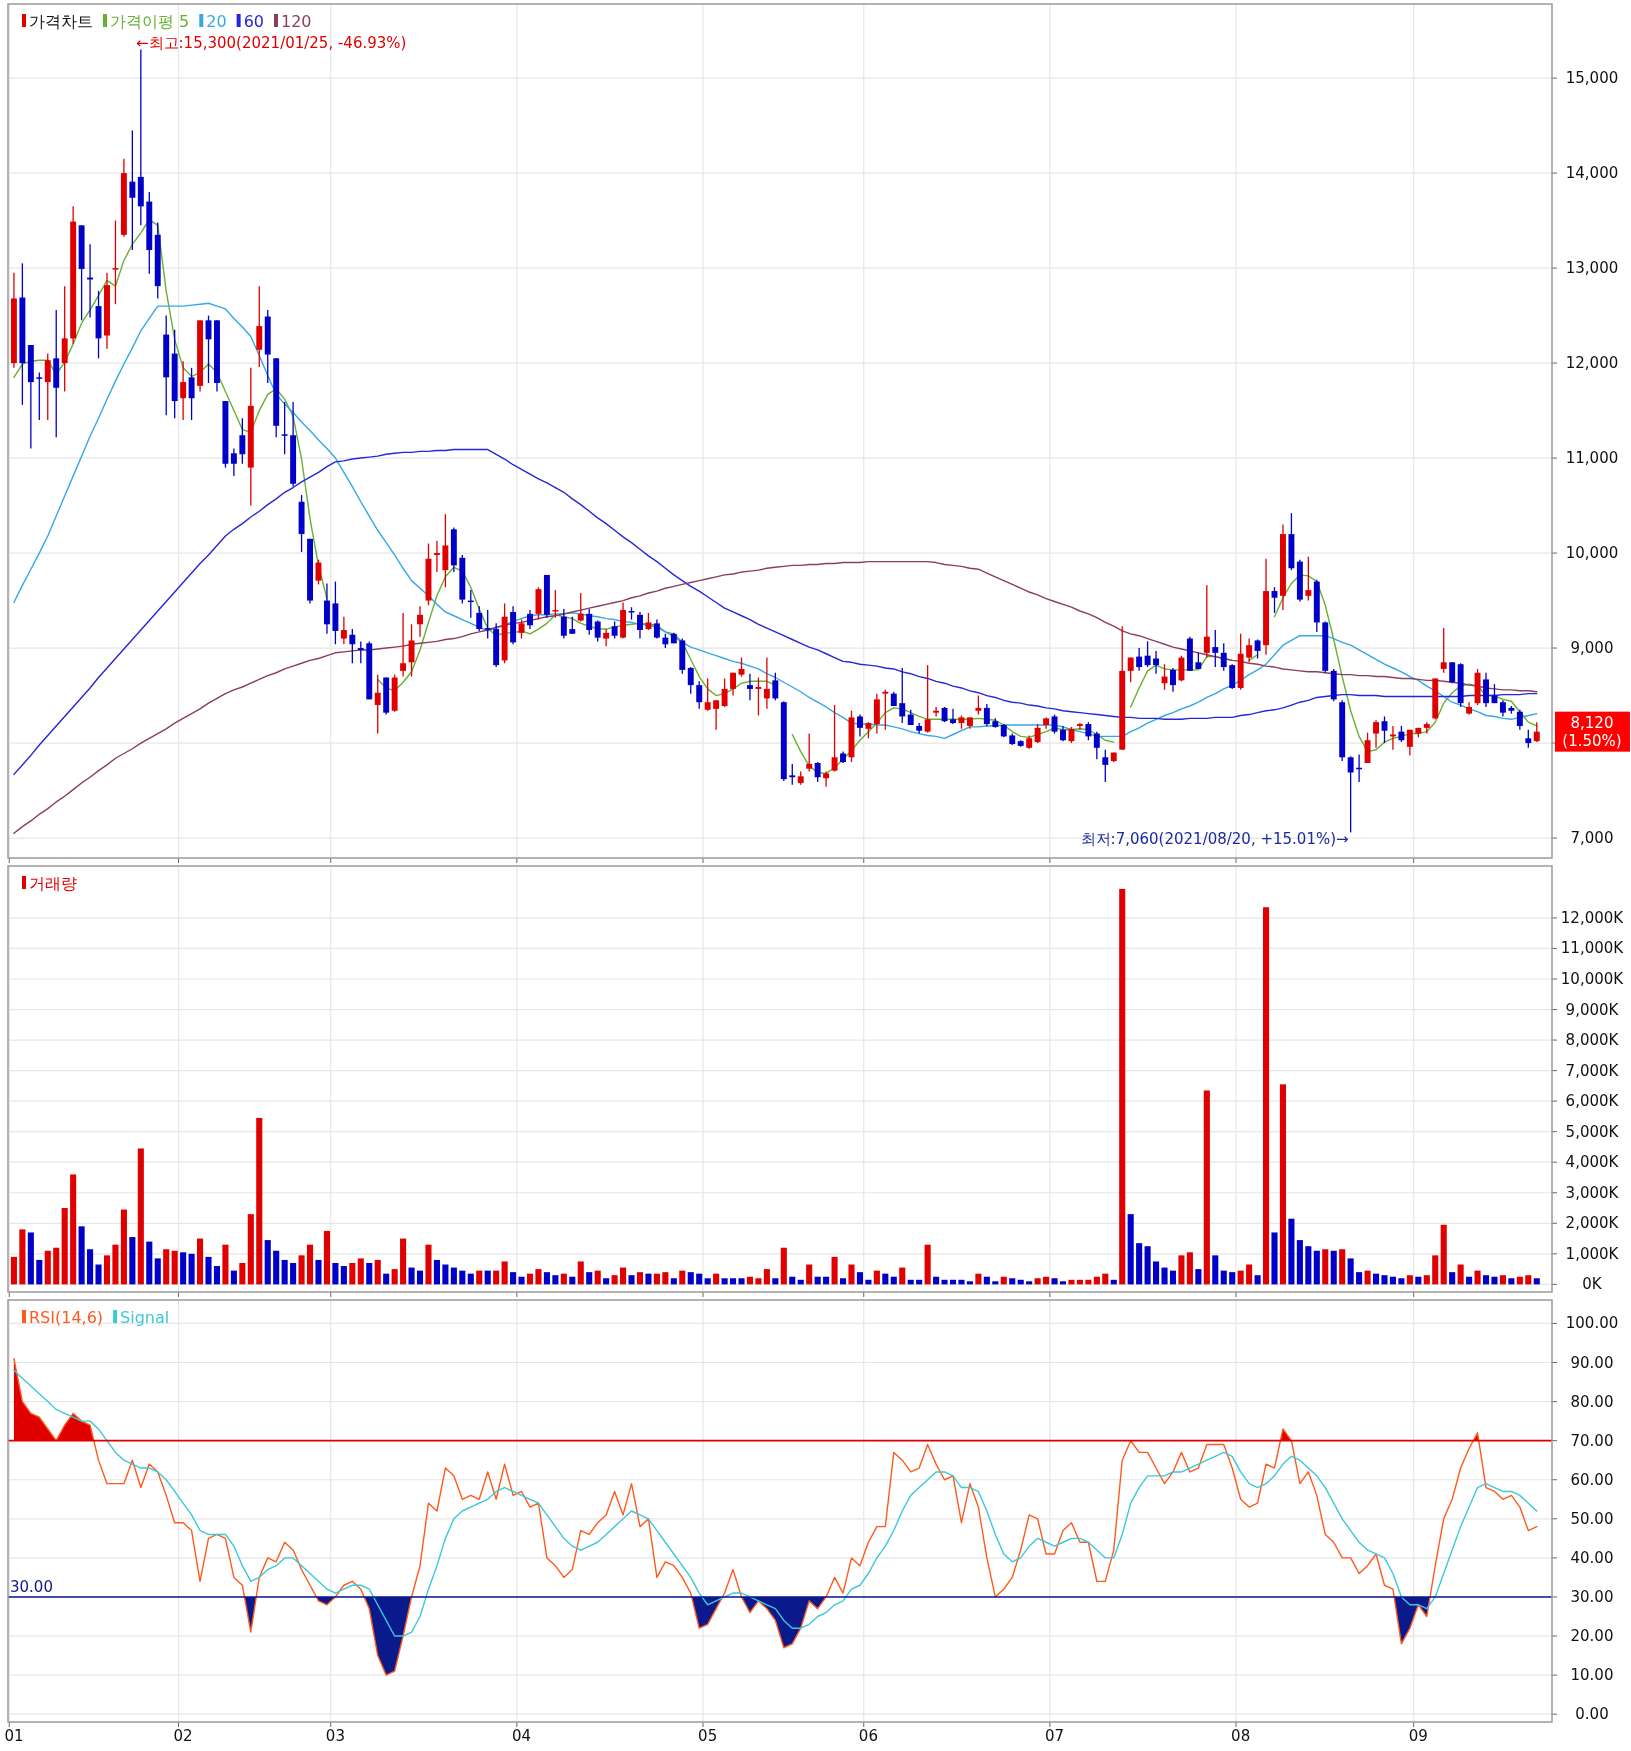 This screenshot has height=1751, width=1631. I want to click on y-tick-label: 12,000K, so click(1592, 917).